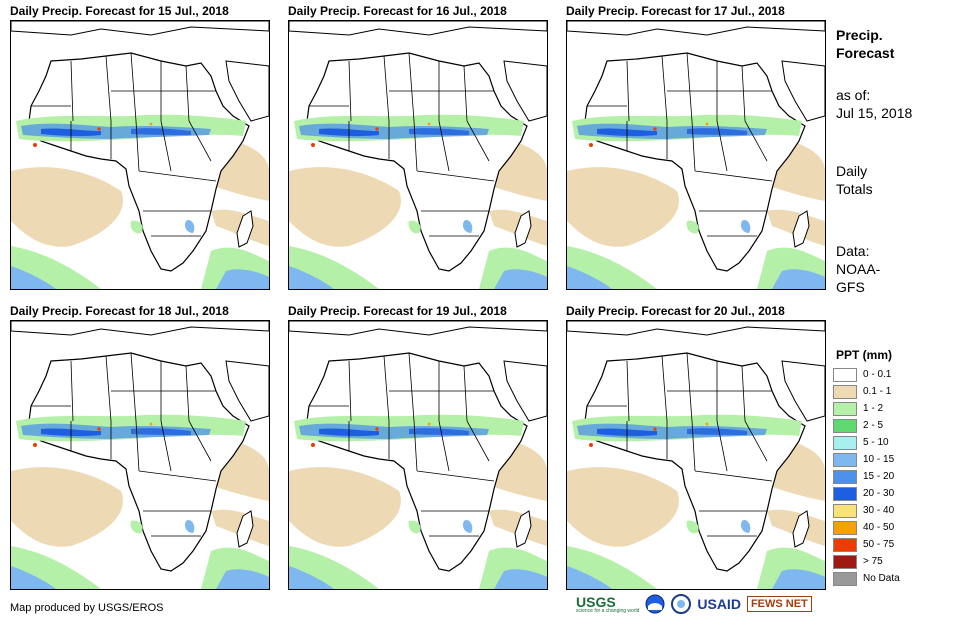 The image size is (967, 626). I want to click on totals-block: Daily Totals, so click(854, 180).